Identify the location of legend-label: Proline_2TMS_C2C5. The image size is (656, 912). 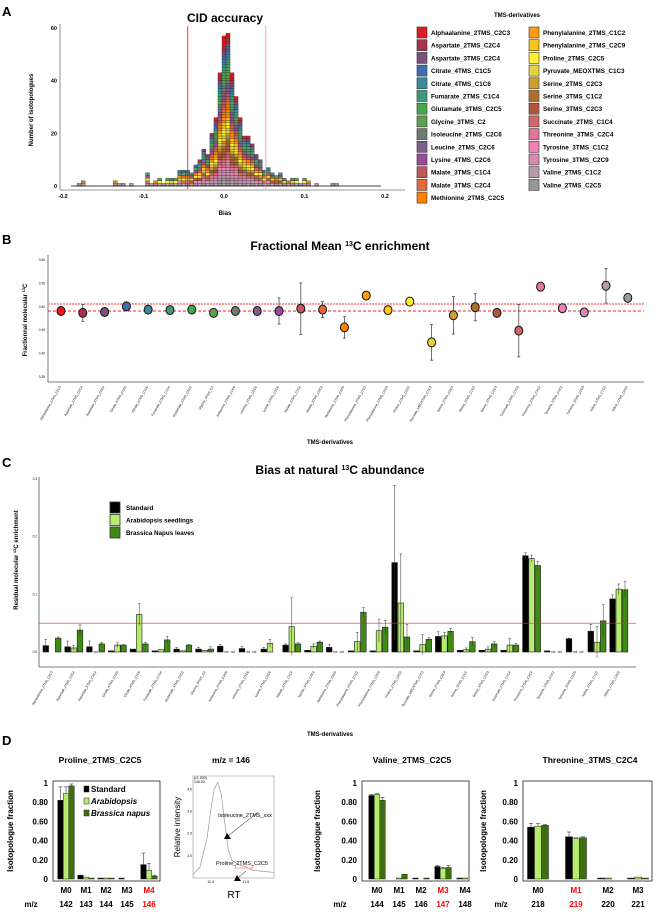
(574, 58).